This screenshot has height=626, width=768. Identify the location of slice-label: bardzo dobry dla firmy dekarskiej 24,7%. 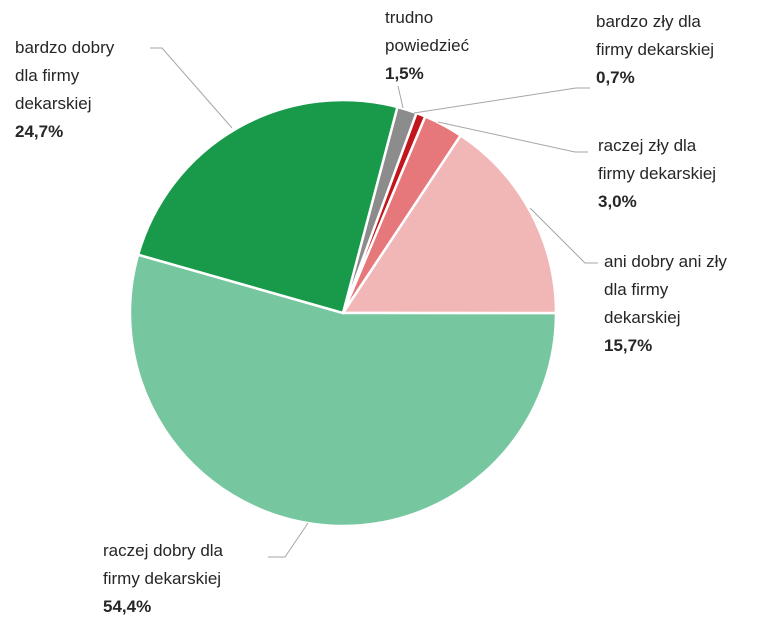
(64, 90).